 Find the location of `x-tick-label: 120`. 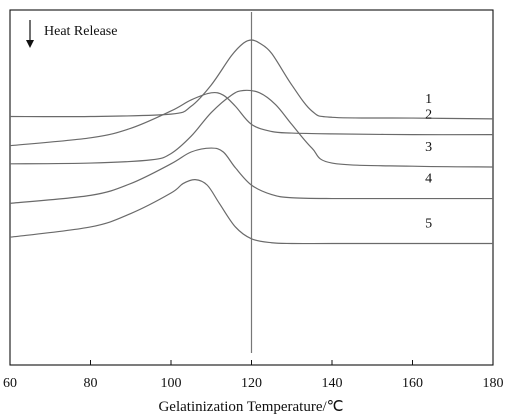

x-tick-label: 120 is located at coordinates (251, 383).